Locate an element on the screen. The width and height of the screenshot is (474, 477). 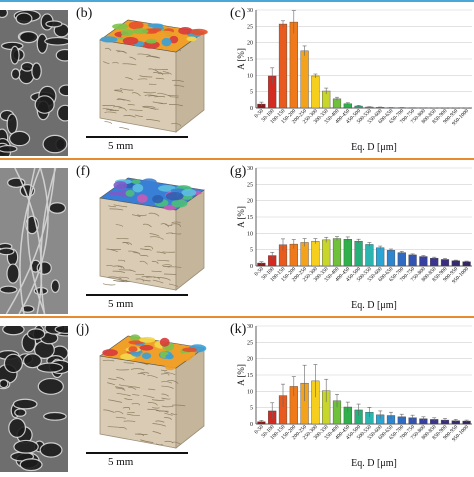
divider-bottom is located at coordinates (237, 317).